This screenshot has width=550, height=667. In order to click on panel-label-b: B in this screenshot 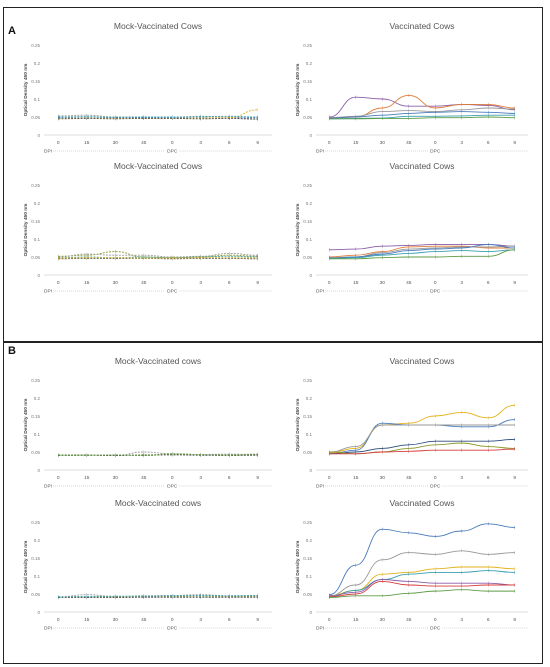, I will do `click(12, 351)`.